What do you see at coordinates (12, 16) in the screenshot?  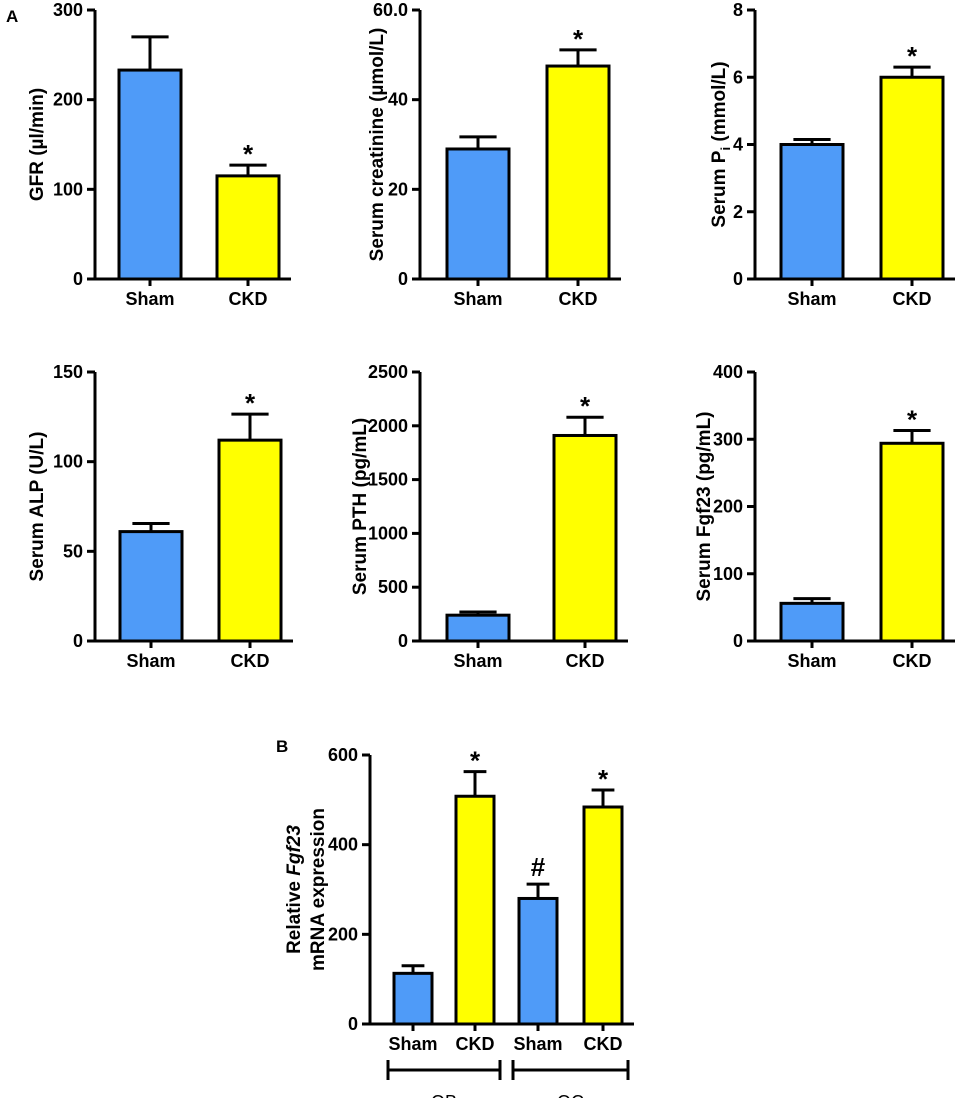 I see `panel-label-a: A` at bounding box center [12, 16].